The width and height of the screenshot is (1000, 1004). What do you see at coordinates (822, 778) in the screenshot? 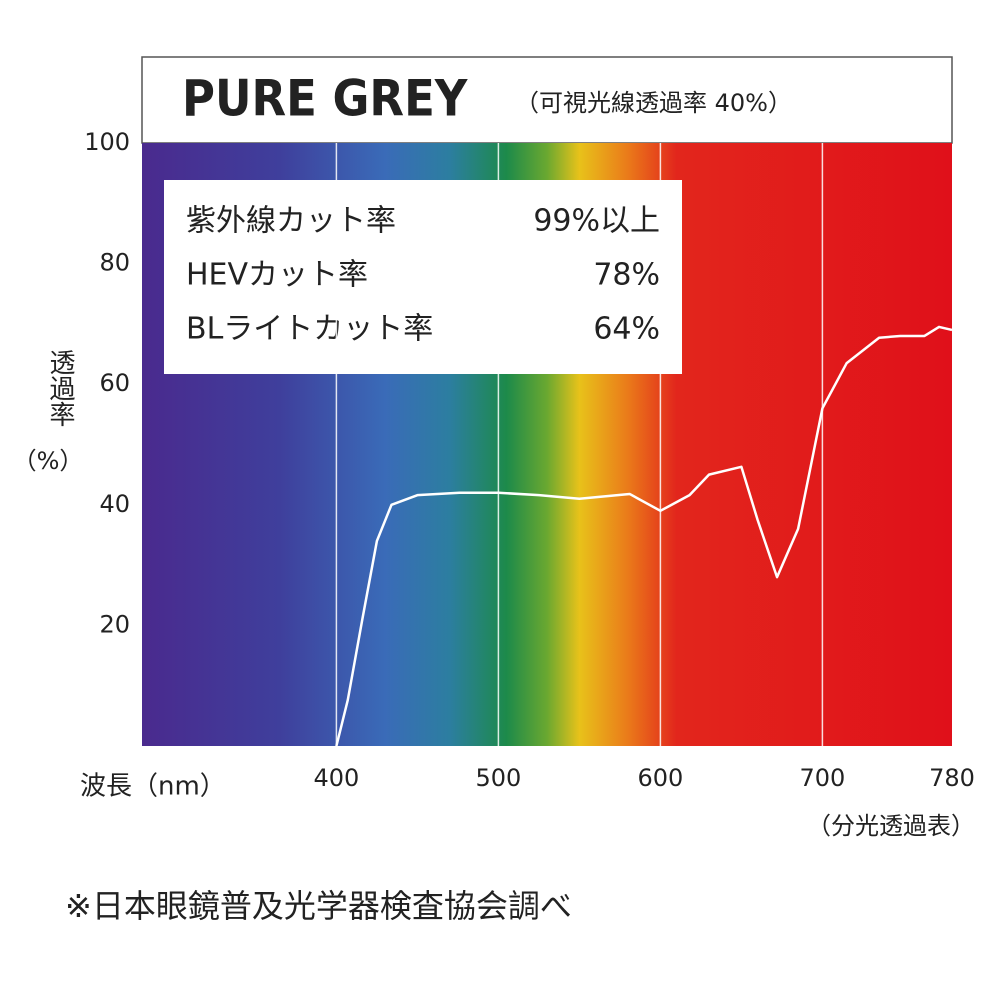
I see `x-tick-label: 700` at bounding box center [822, 778].